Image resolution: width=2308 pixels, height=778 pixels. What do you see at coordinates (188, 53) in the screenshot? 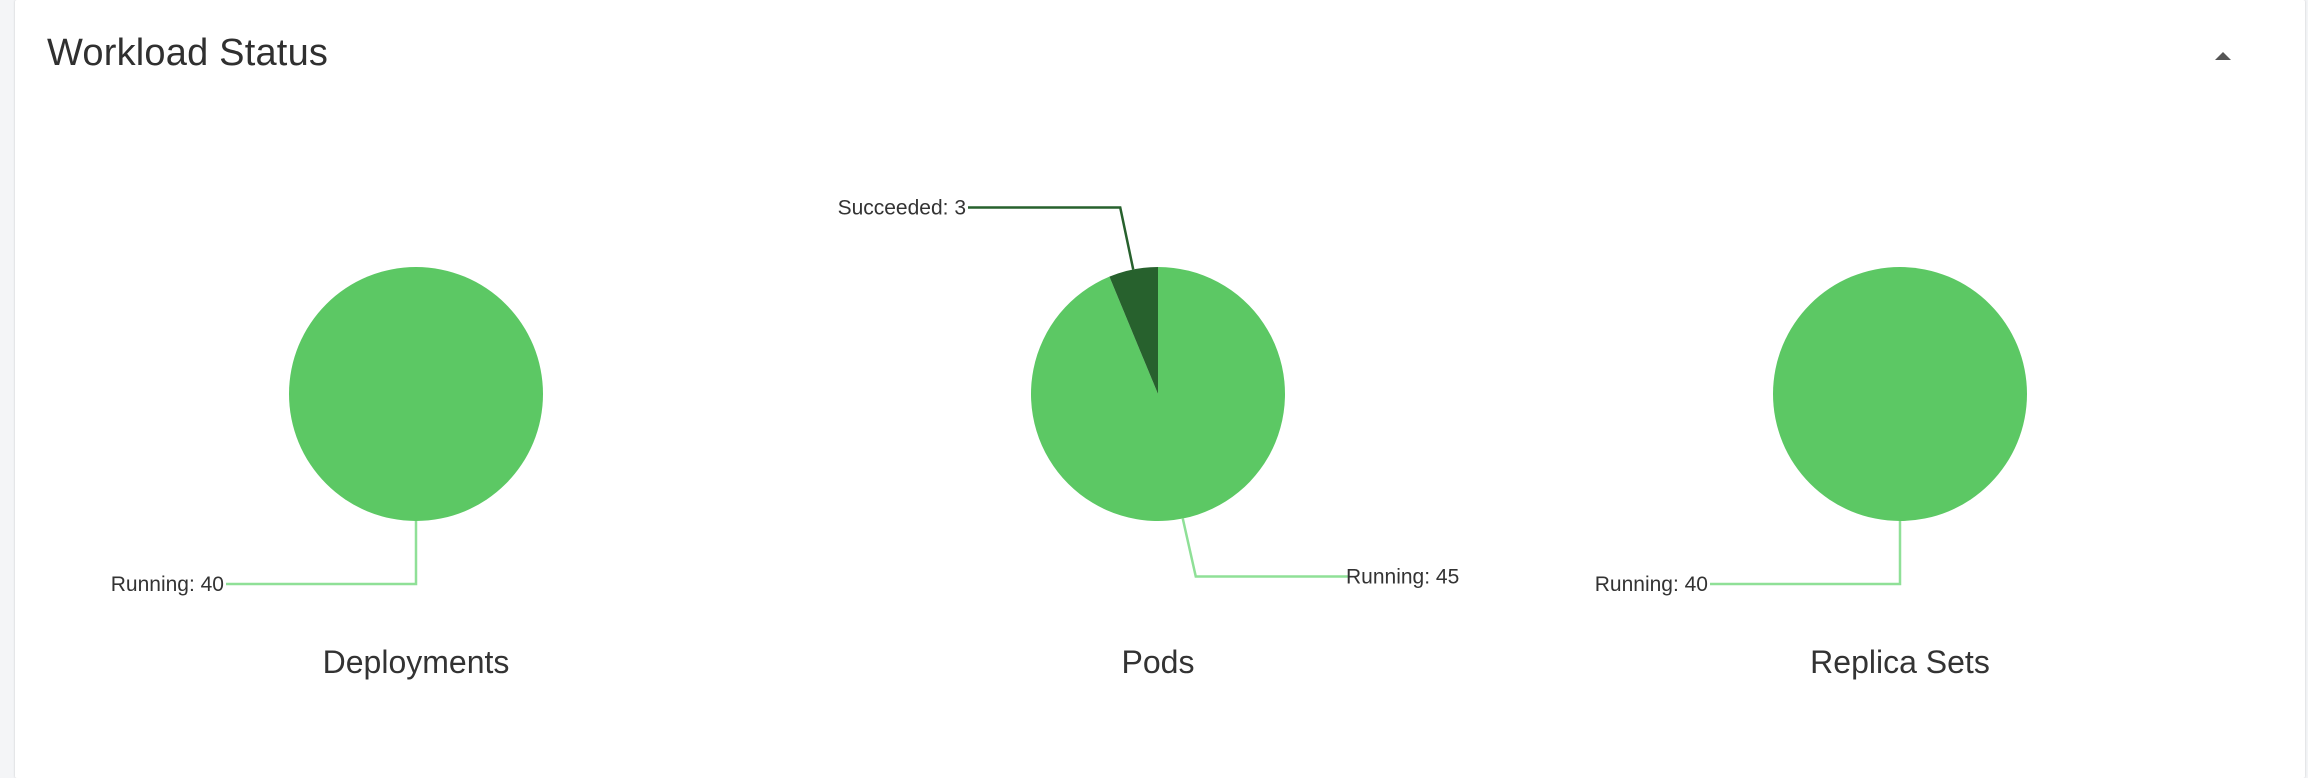
I see `card-title: Workload Status` at bounding box center [188, 53].